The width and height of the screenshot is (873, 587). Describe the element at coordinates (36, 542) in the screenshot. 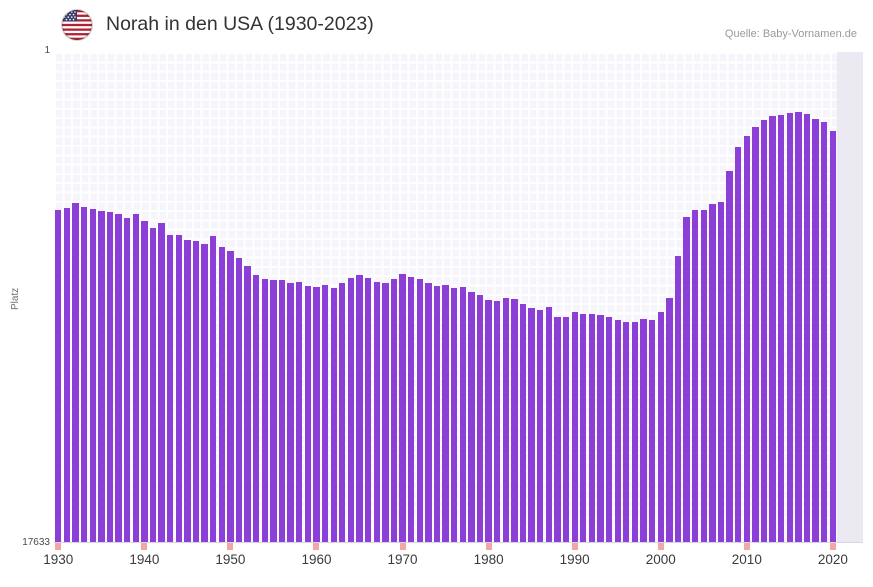

I see `y-axis-tick-bottom: 17633` at that location.